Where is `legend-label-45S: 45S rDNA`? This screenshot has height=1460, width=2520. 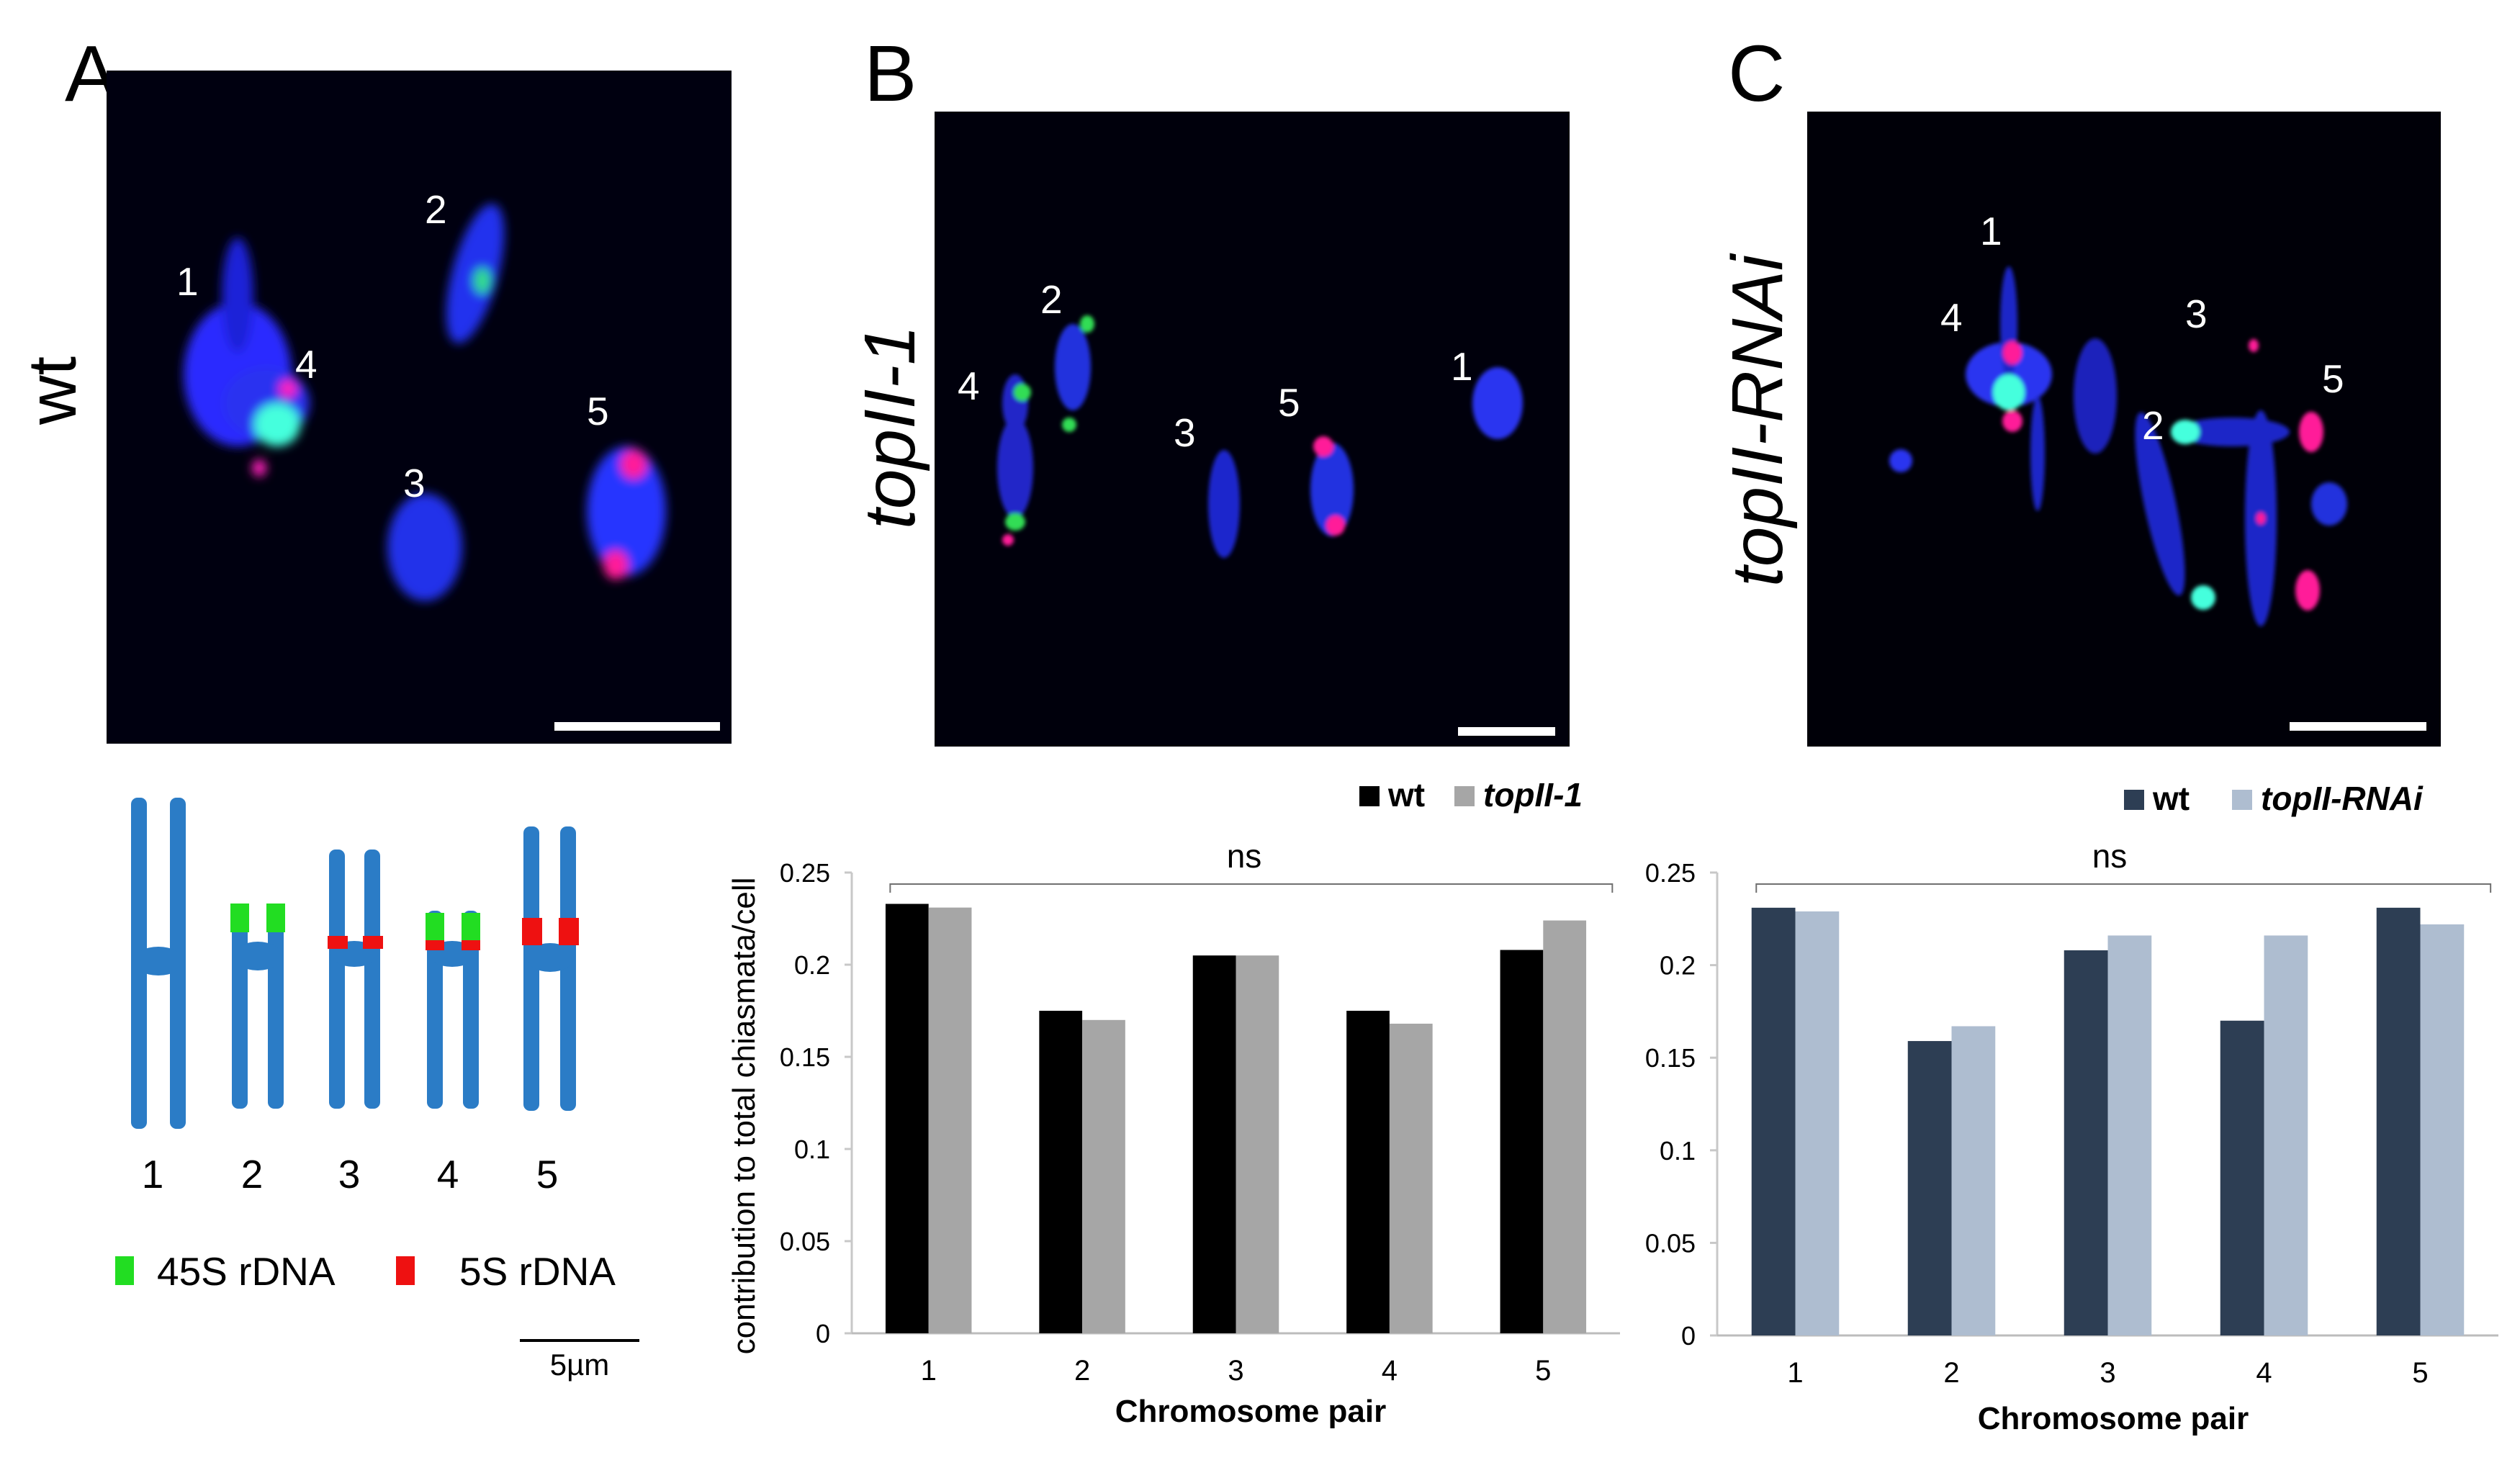
legend-label-45S: 45S rDNA is located at coordinates (246, 1271).